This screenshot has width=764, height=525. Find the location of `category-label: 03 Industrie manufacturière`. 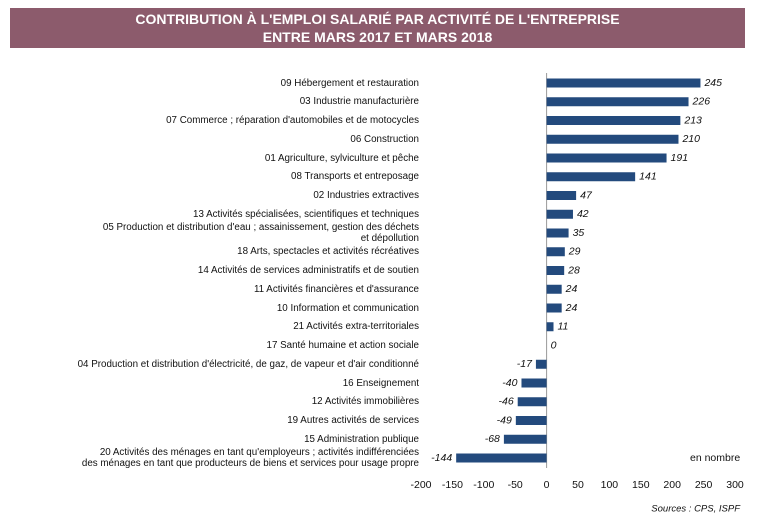

category-label: 03 Industrie manufacturière is located at coordinates (359, 102).